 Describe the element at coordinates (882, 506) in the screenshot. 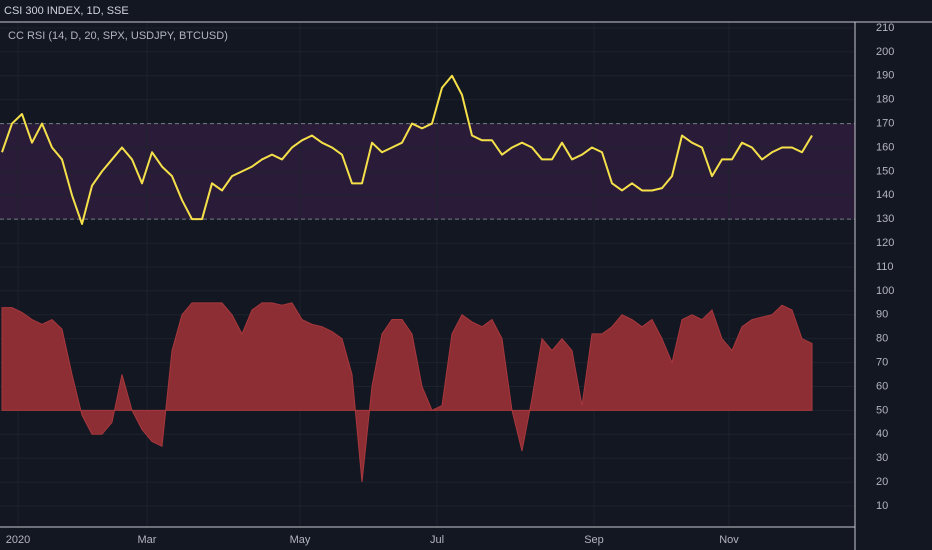

I see `y-tick-label: 10` at that location.